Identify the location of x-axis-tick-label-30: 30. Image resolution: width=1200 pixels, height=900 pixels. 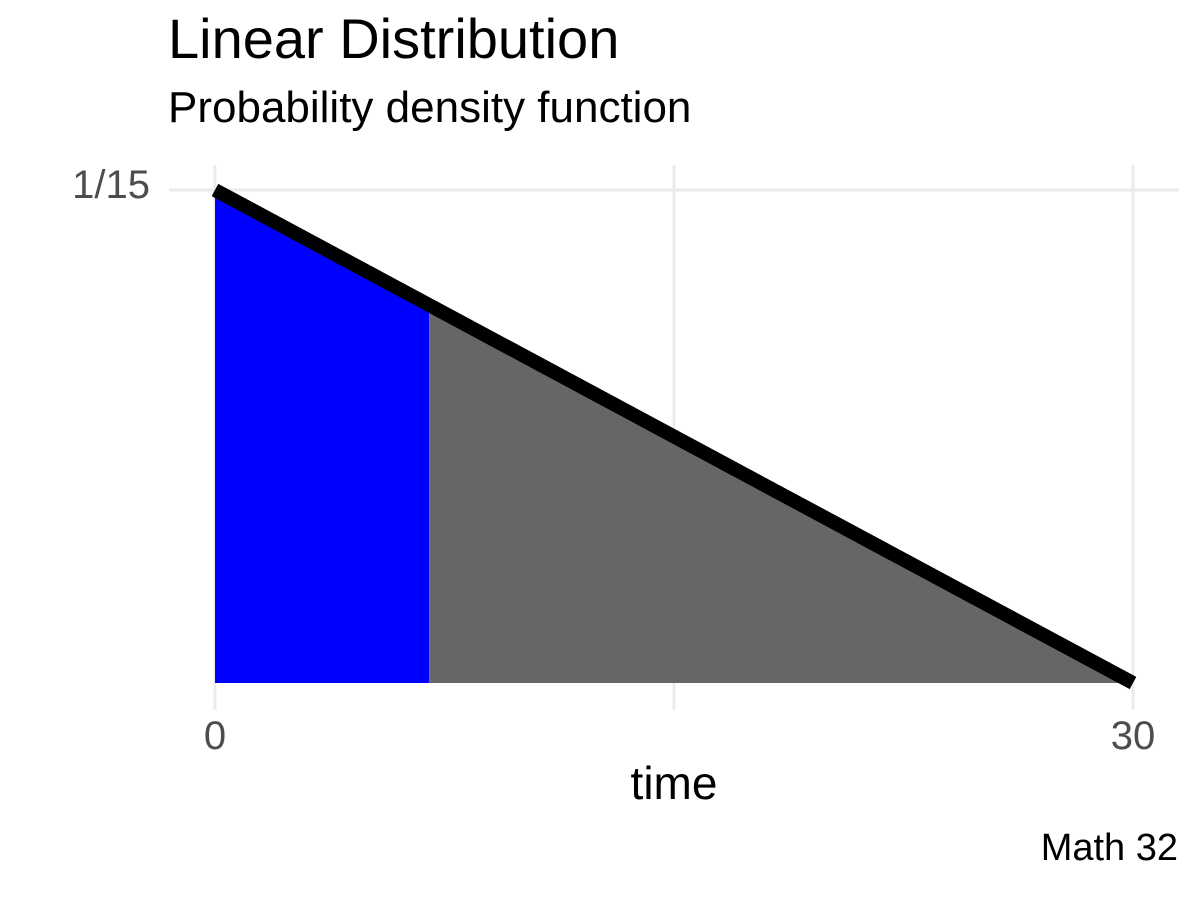
(1133, 736).